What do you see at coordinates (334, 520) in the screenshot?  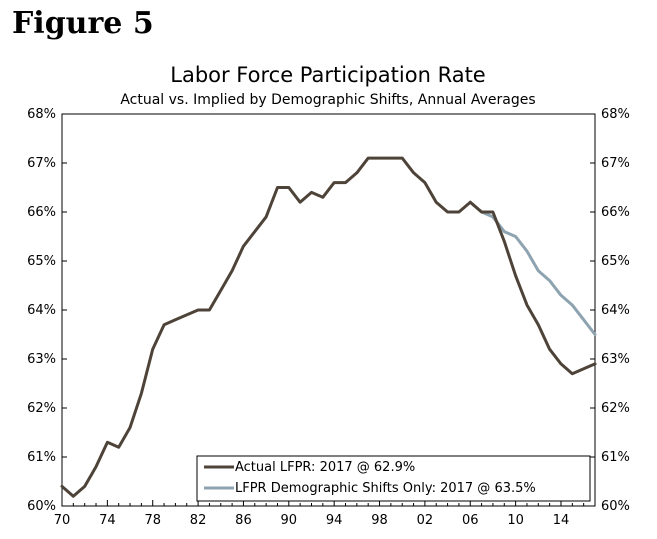 I see `x-tick-label: 94` at bounding box center [334, 520].